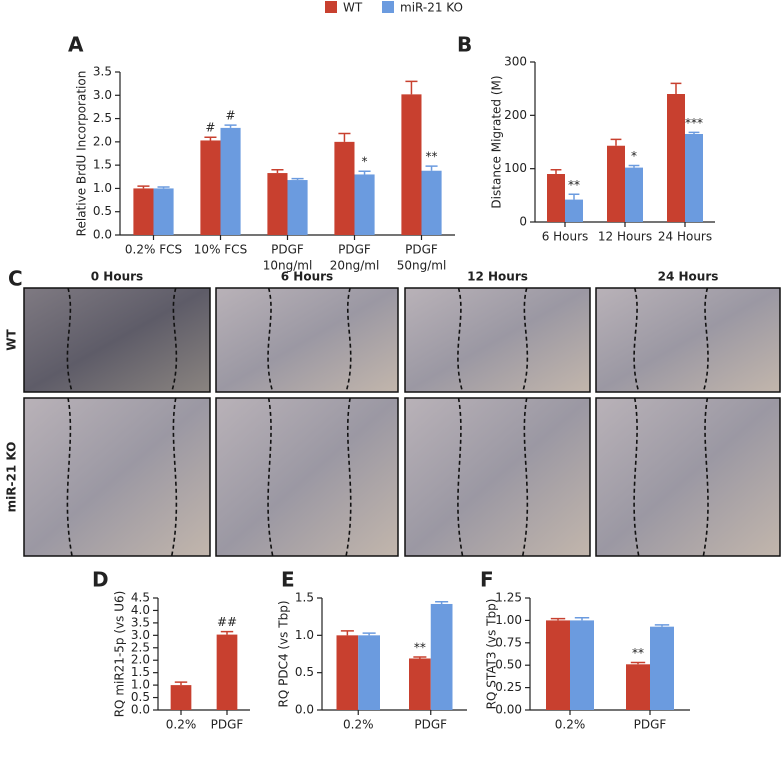  I want to click on y-axis-title: RQ PDC4 (vs Tbp), so click(284, 654).